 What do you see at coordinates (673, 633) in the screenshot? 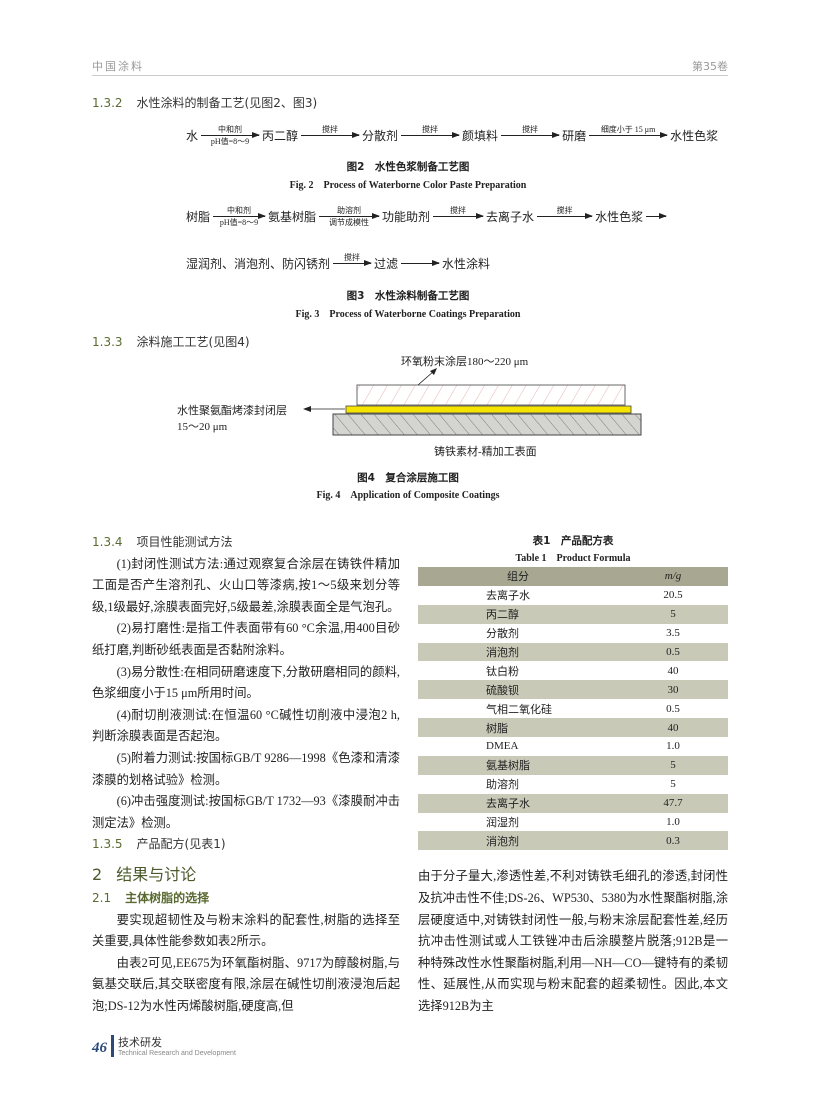
I see `mass-cell: 3.5` at bounding box center [673, 633].